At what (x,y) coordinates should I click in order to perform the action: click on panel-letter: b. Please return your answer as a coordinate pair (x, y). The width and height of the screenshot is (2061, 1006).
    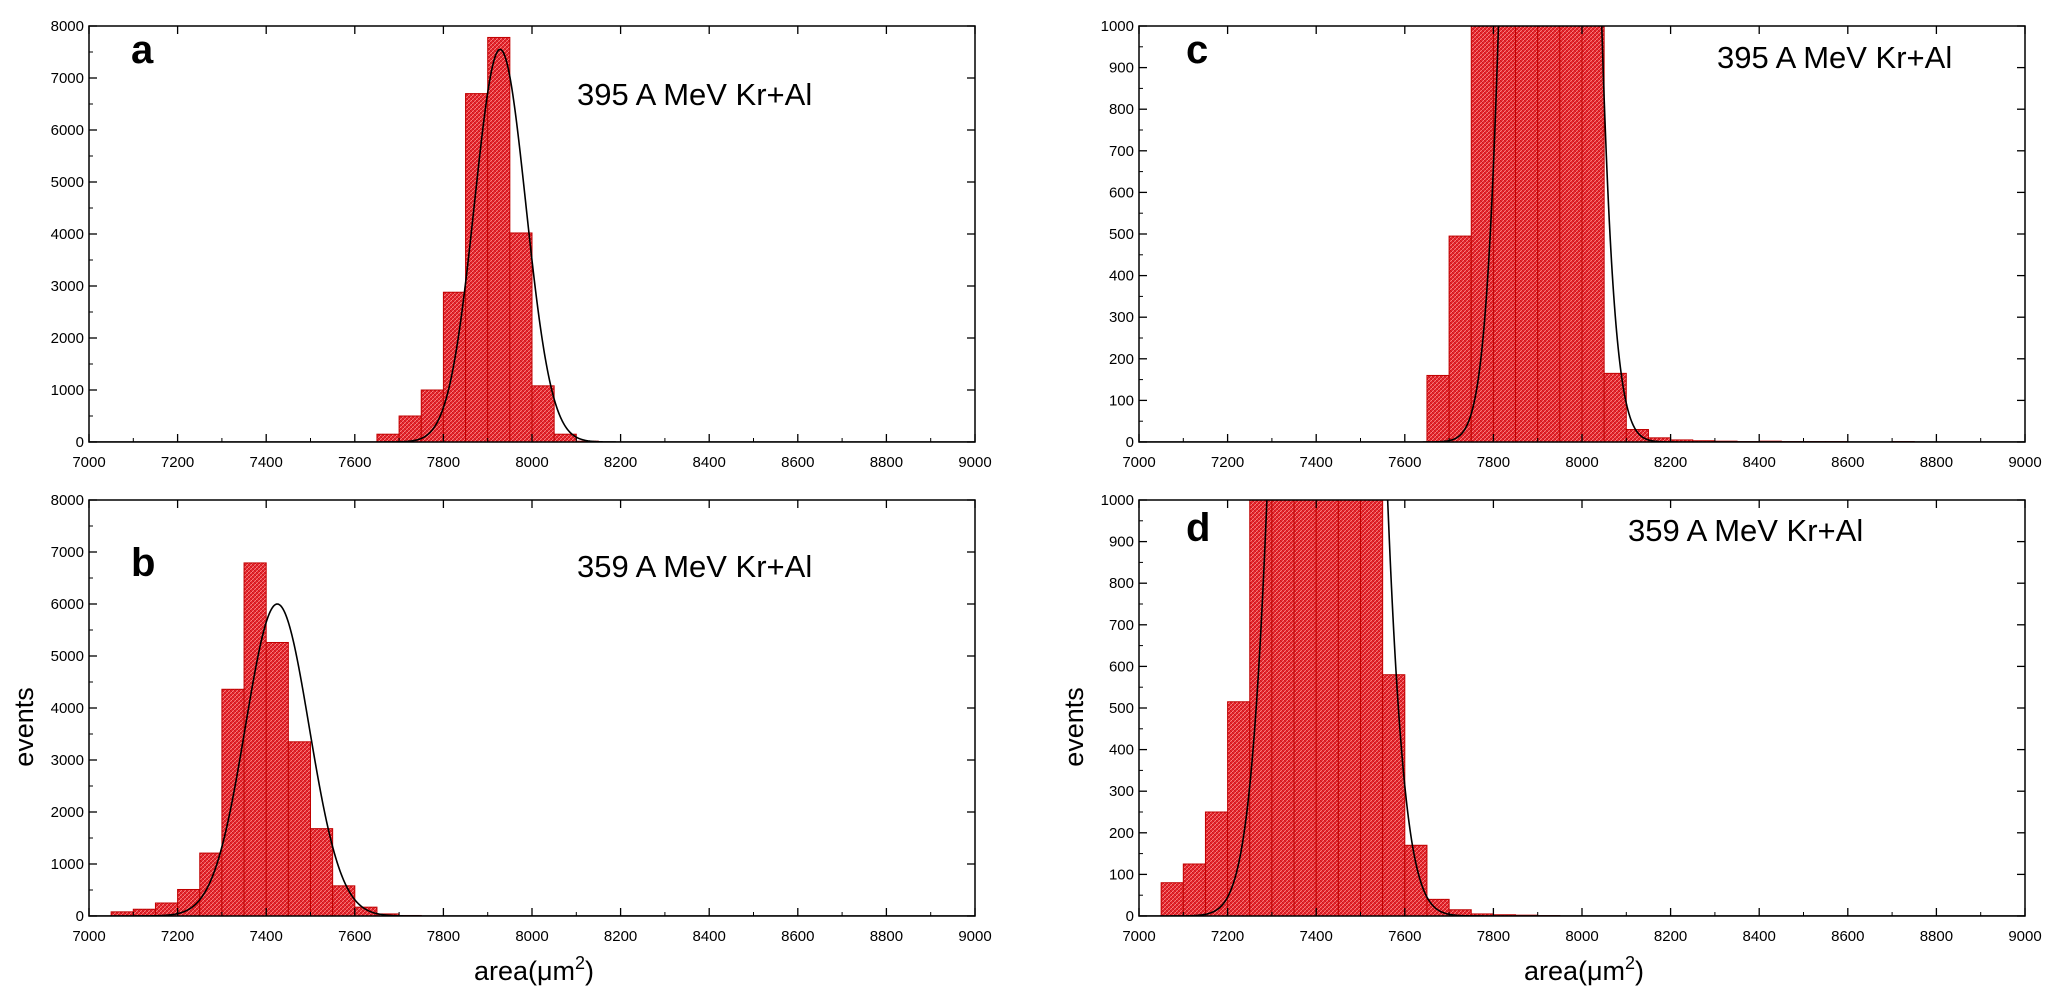
    Looking at the image, I should click on (143, 563).